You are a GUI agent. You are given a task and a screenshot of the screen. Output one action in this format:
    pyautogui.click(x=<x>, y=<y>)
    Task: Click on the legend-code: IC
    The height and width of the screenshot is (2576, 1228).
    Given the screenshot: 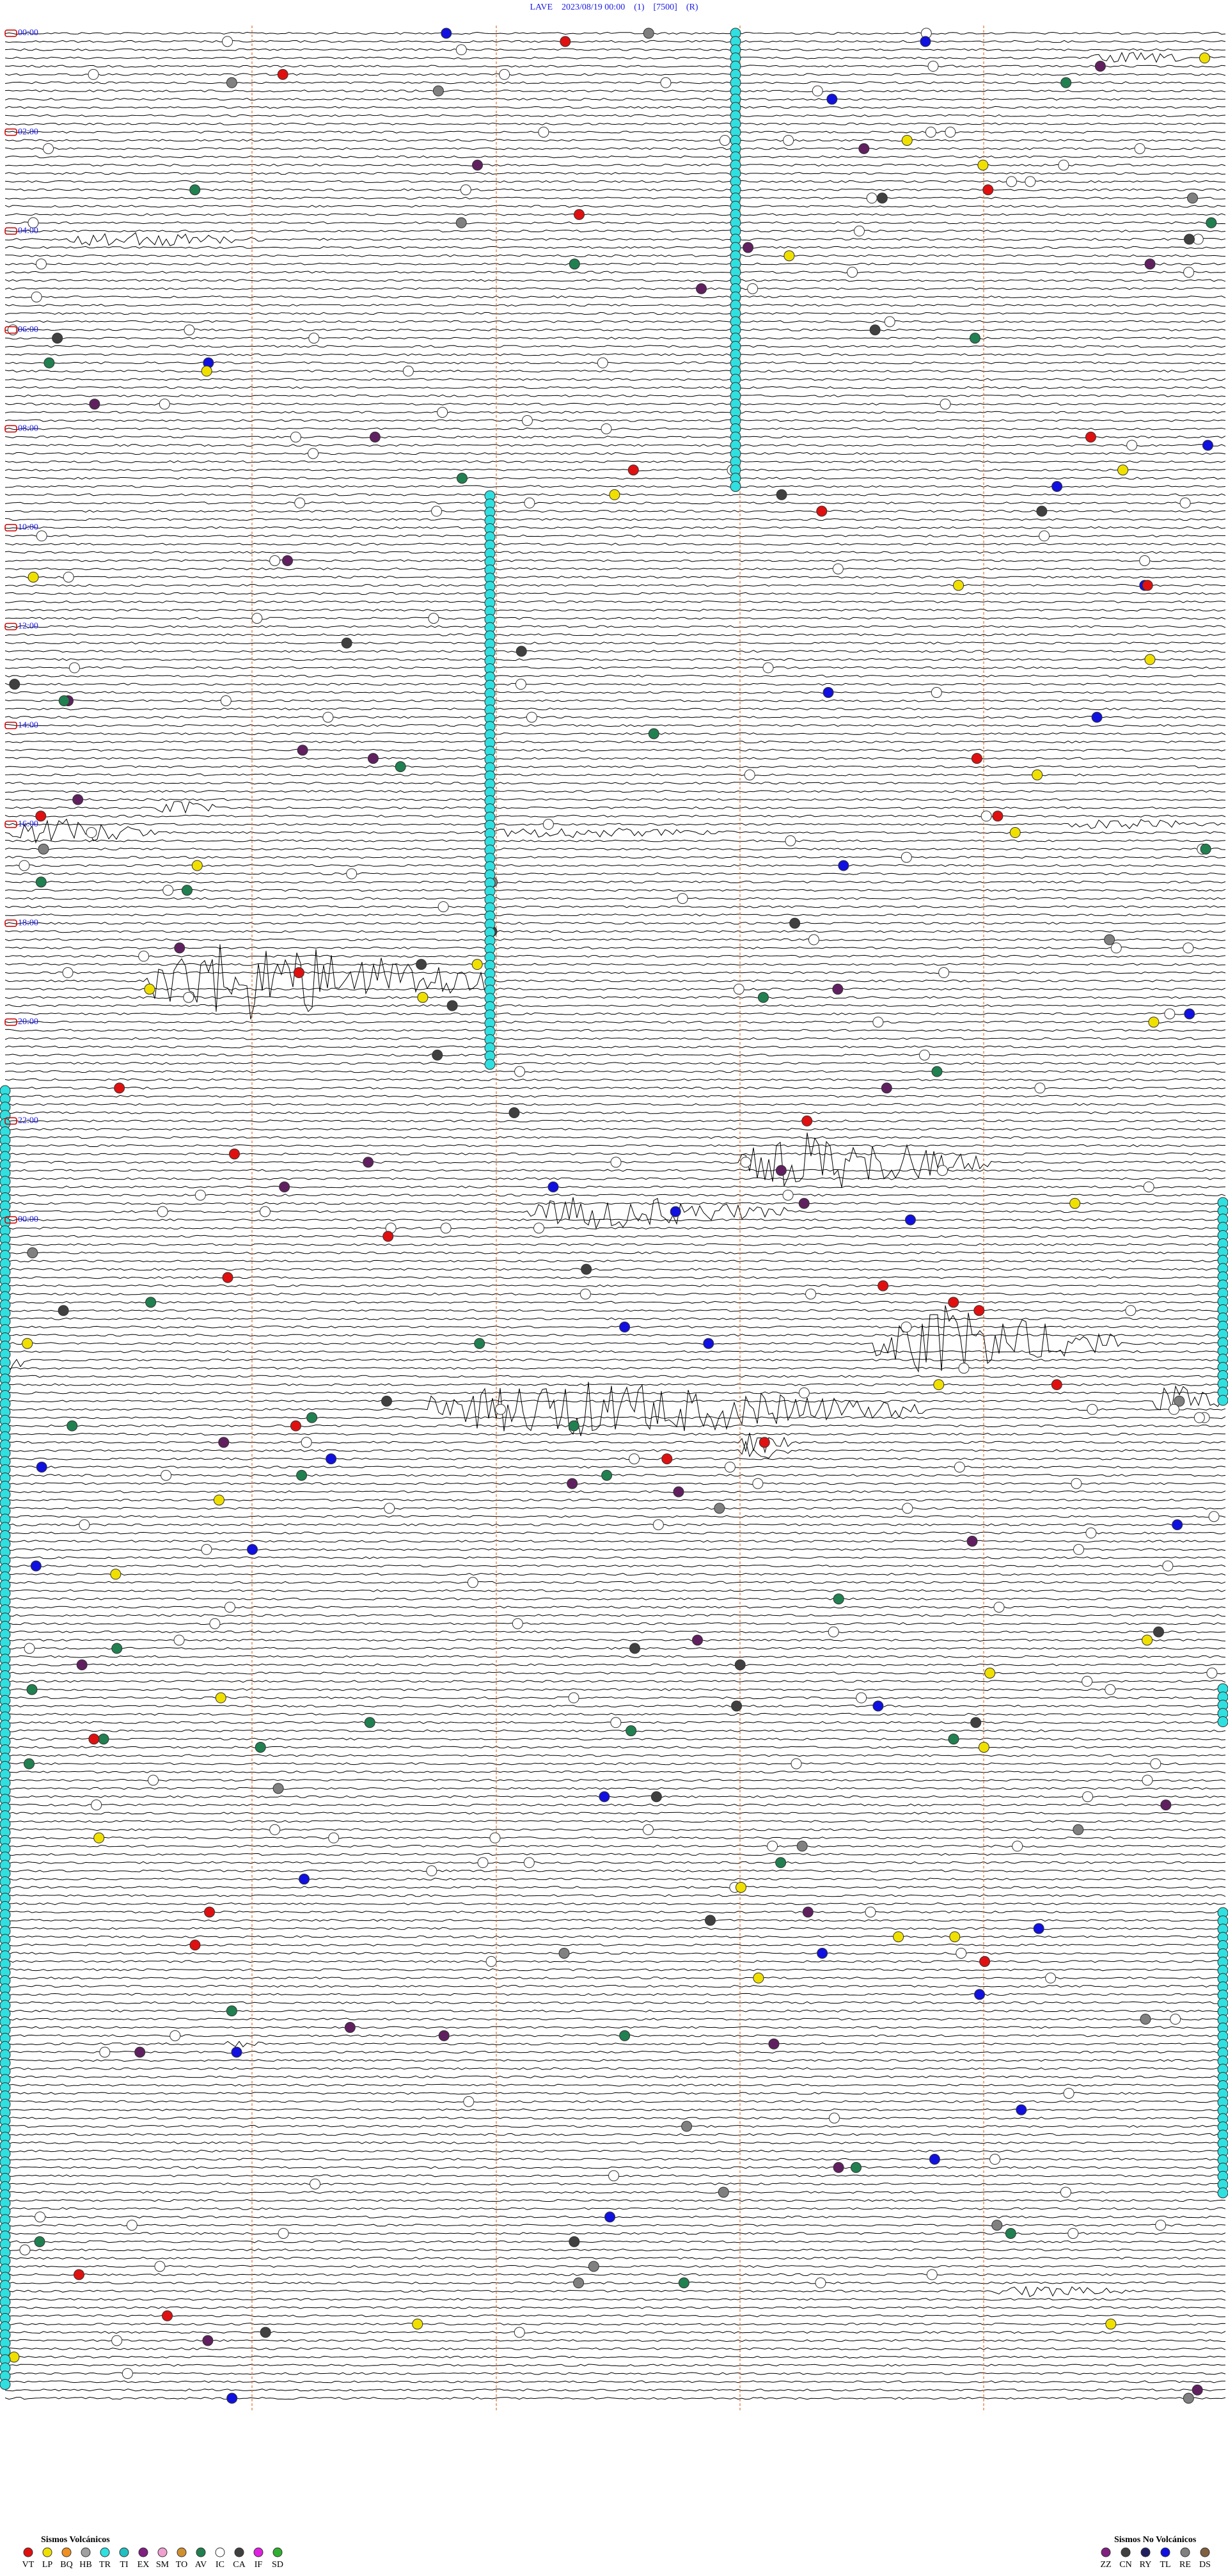 What is the action you would take?
    pyautogui.click(x=220, y=2565)
    